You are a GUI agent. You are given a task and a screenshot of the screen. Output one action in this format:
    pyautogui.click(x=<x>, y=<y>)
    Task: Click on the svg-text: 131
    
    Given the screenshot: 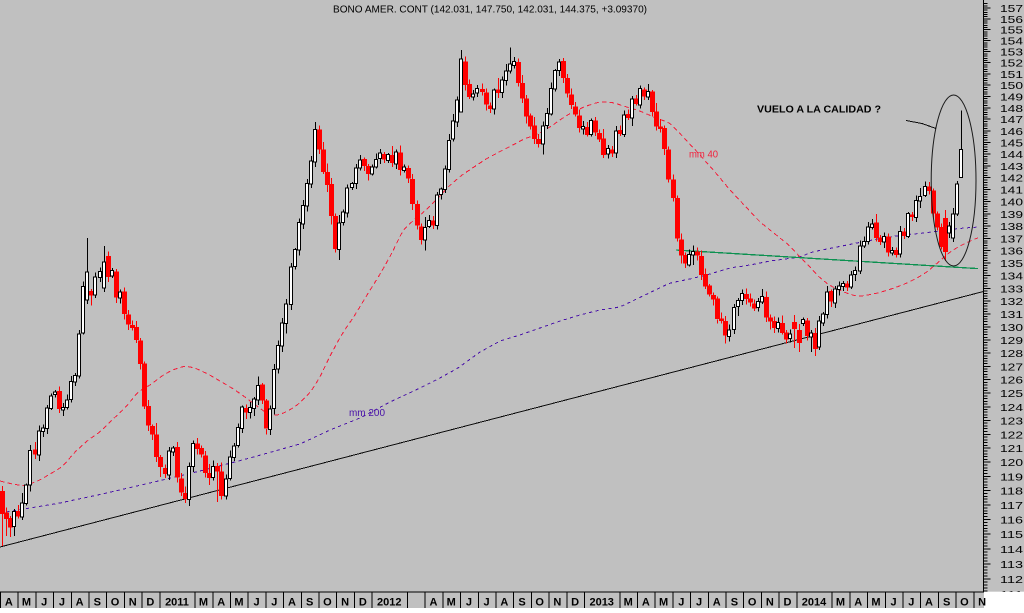 What is the action you would take?
    pyautogui.click(x=1011, y=315)
    